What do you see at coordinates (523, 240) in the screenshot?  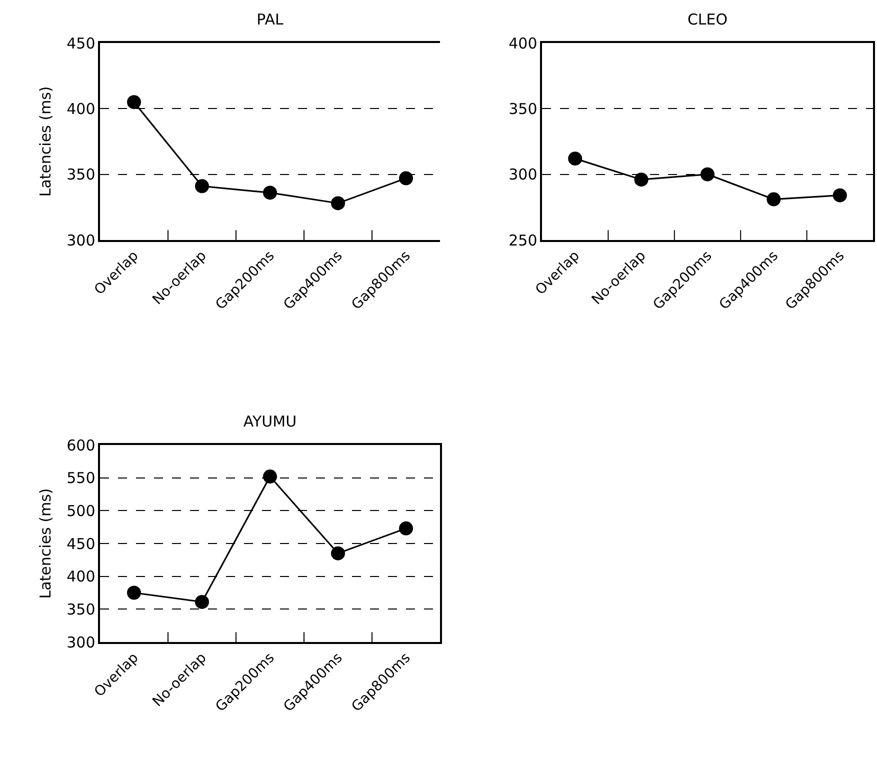 I see `y-tick-label: 250` at bounding box center [523, 240].